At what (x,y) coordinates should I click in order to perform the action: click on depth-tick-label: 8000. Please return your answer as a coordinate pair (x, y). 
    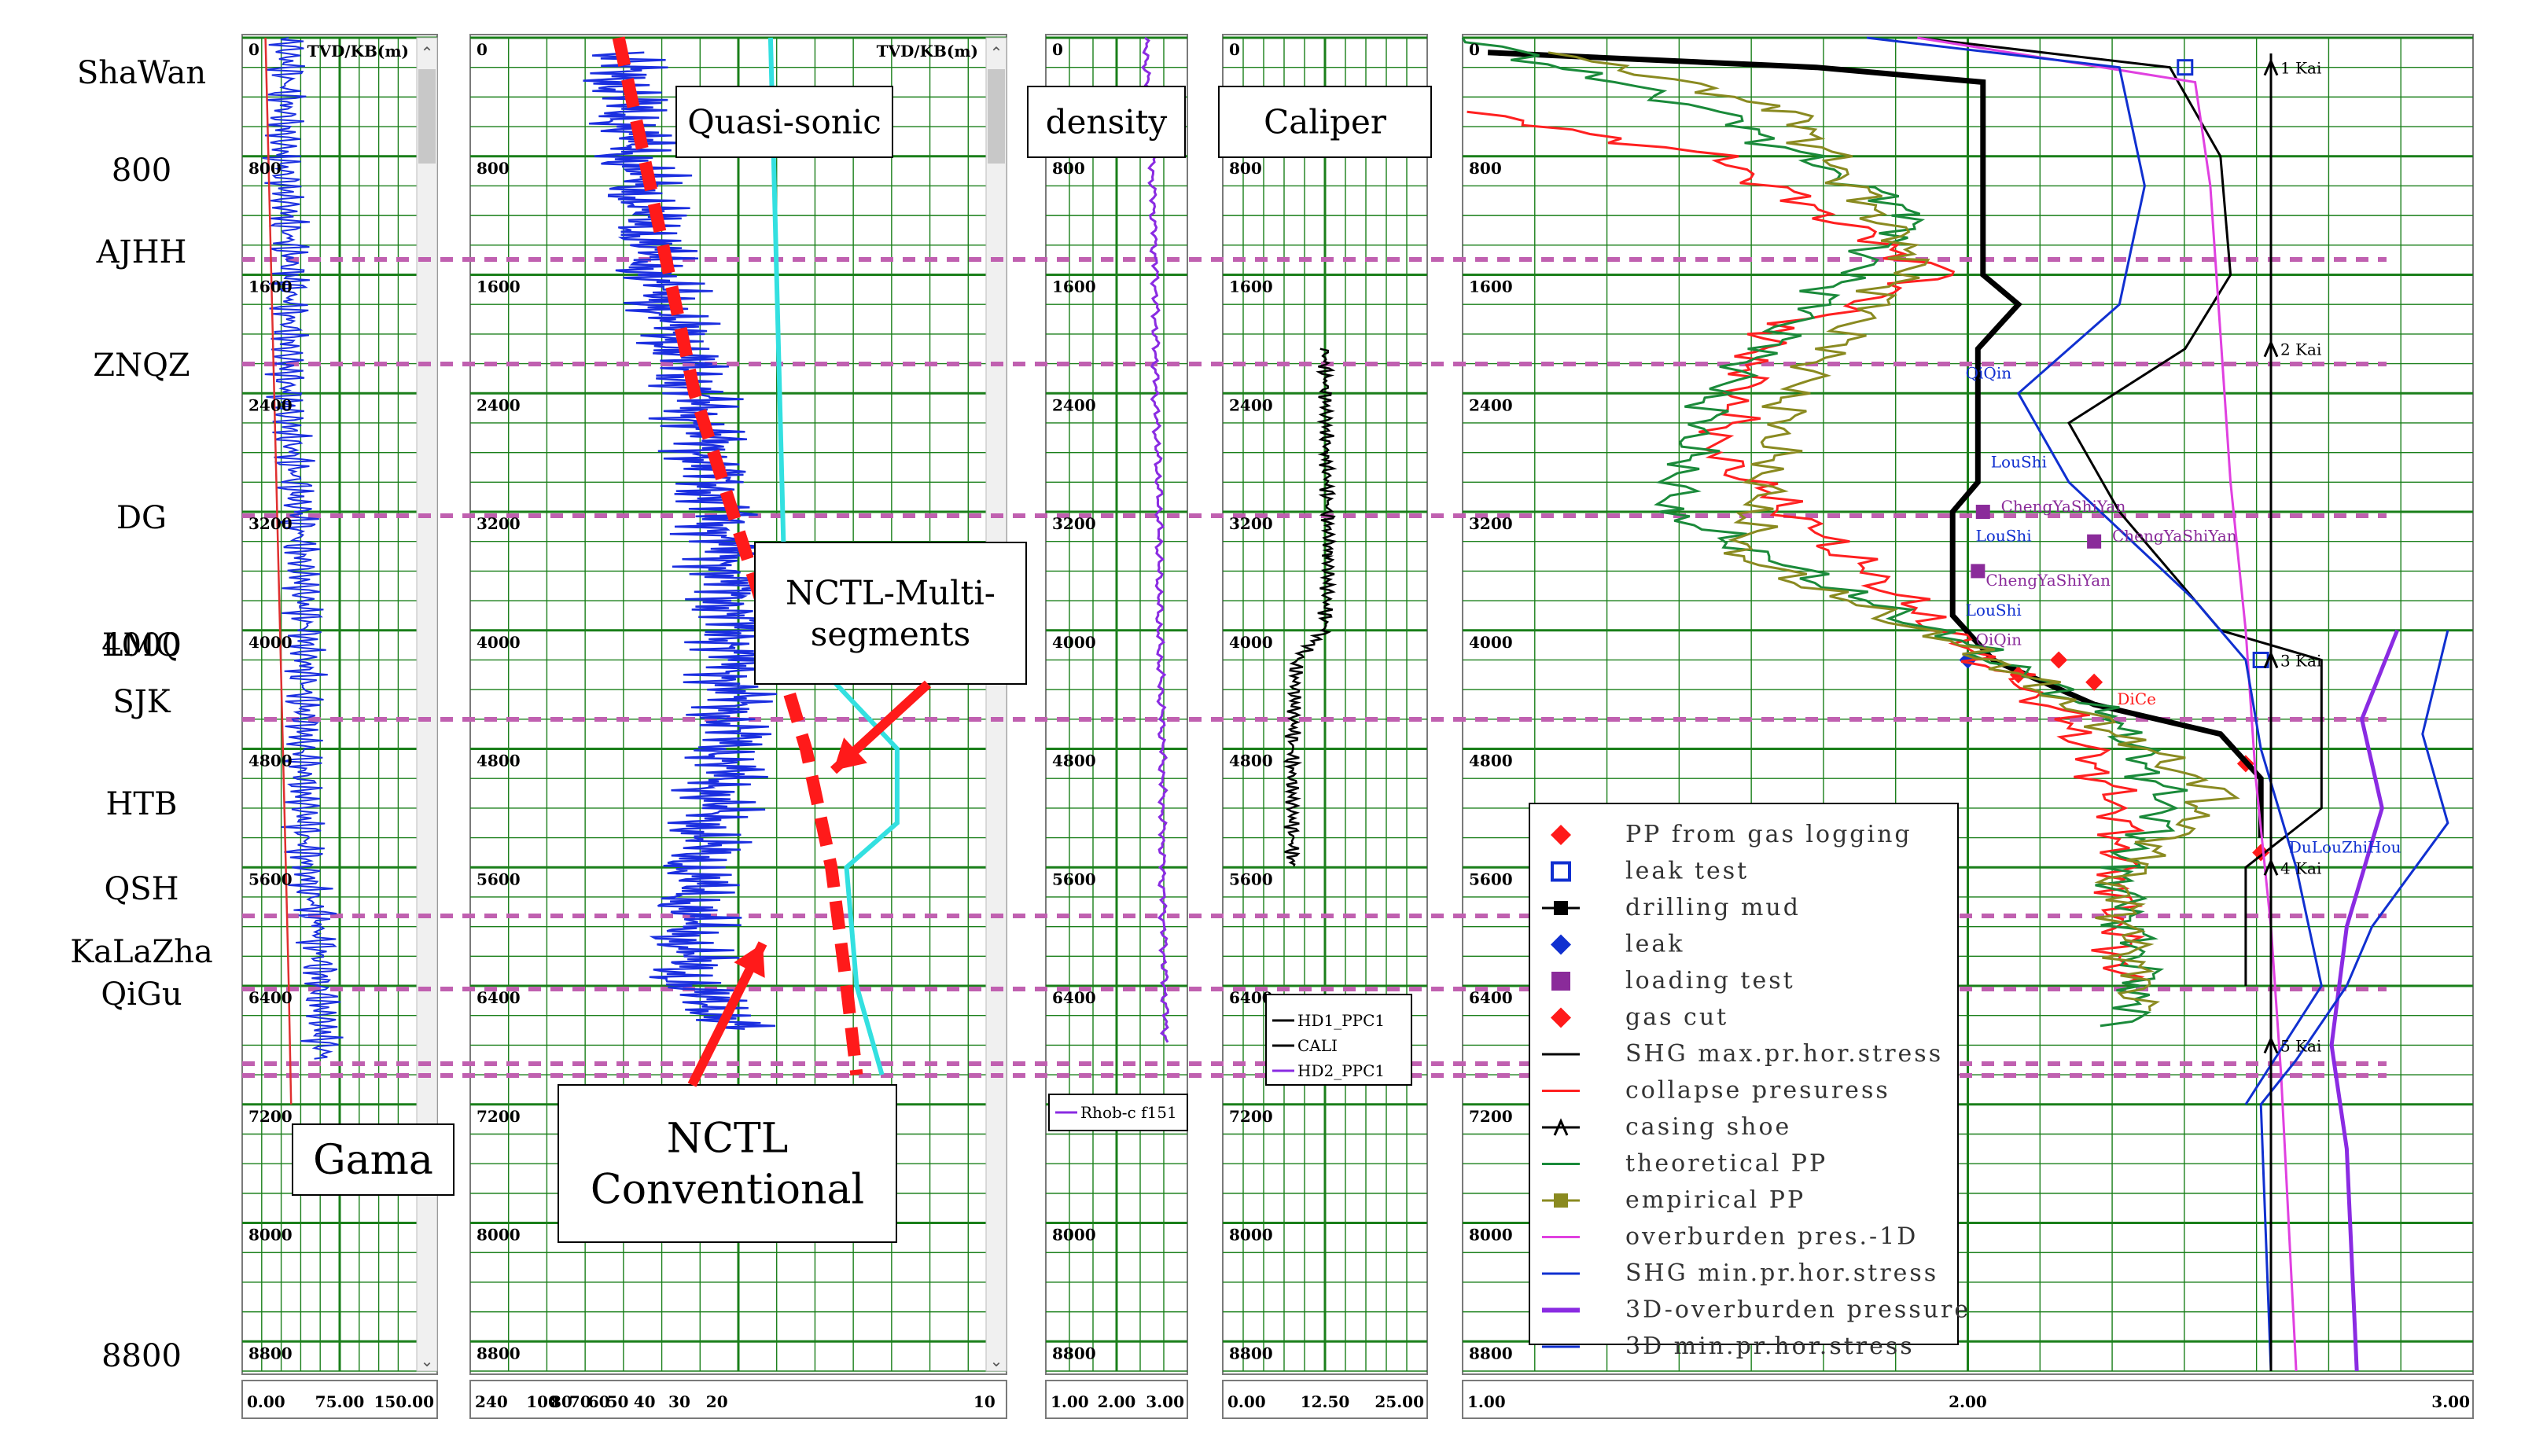
    Looking at the image, I should click on (499, 1235).